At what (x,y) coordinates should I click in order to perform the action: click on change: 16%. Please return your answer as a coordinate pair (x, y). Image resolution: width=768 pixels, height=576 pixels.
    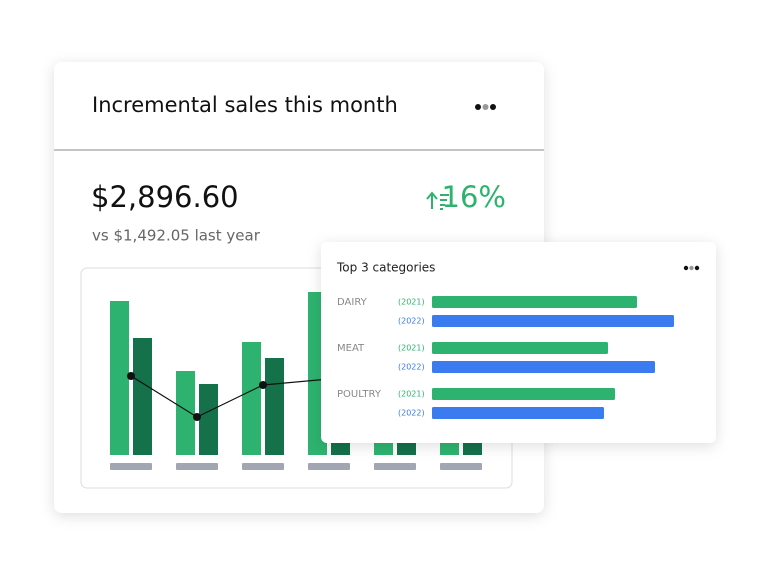
    Looking at the image, I should click on (474, 197).